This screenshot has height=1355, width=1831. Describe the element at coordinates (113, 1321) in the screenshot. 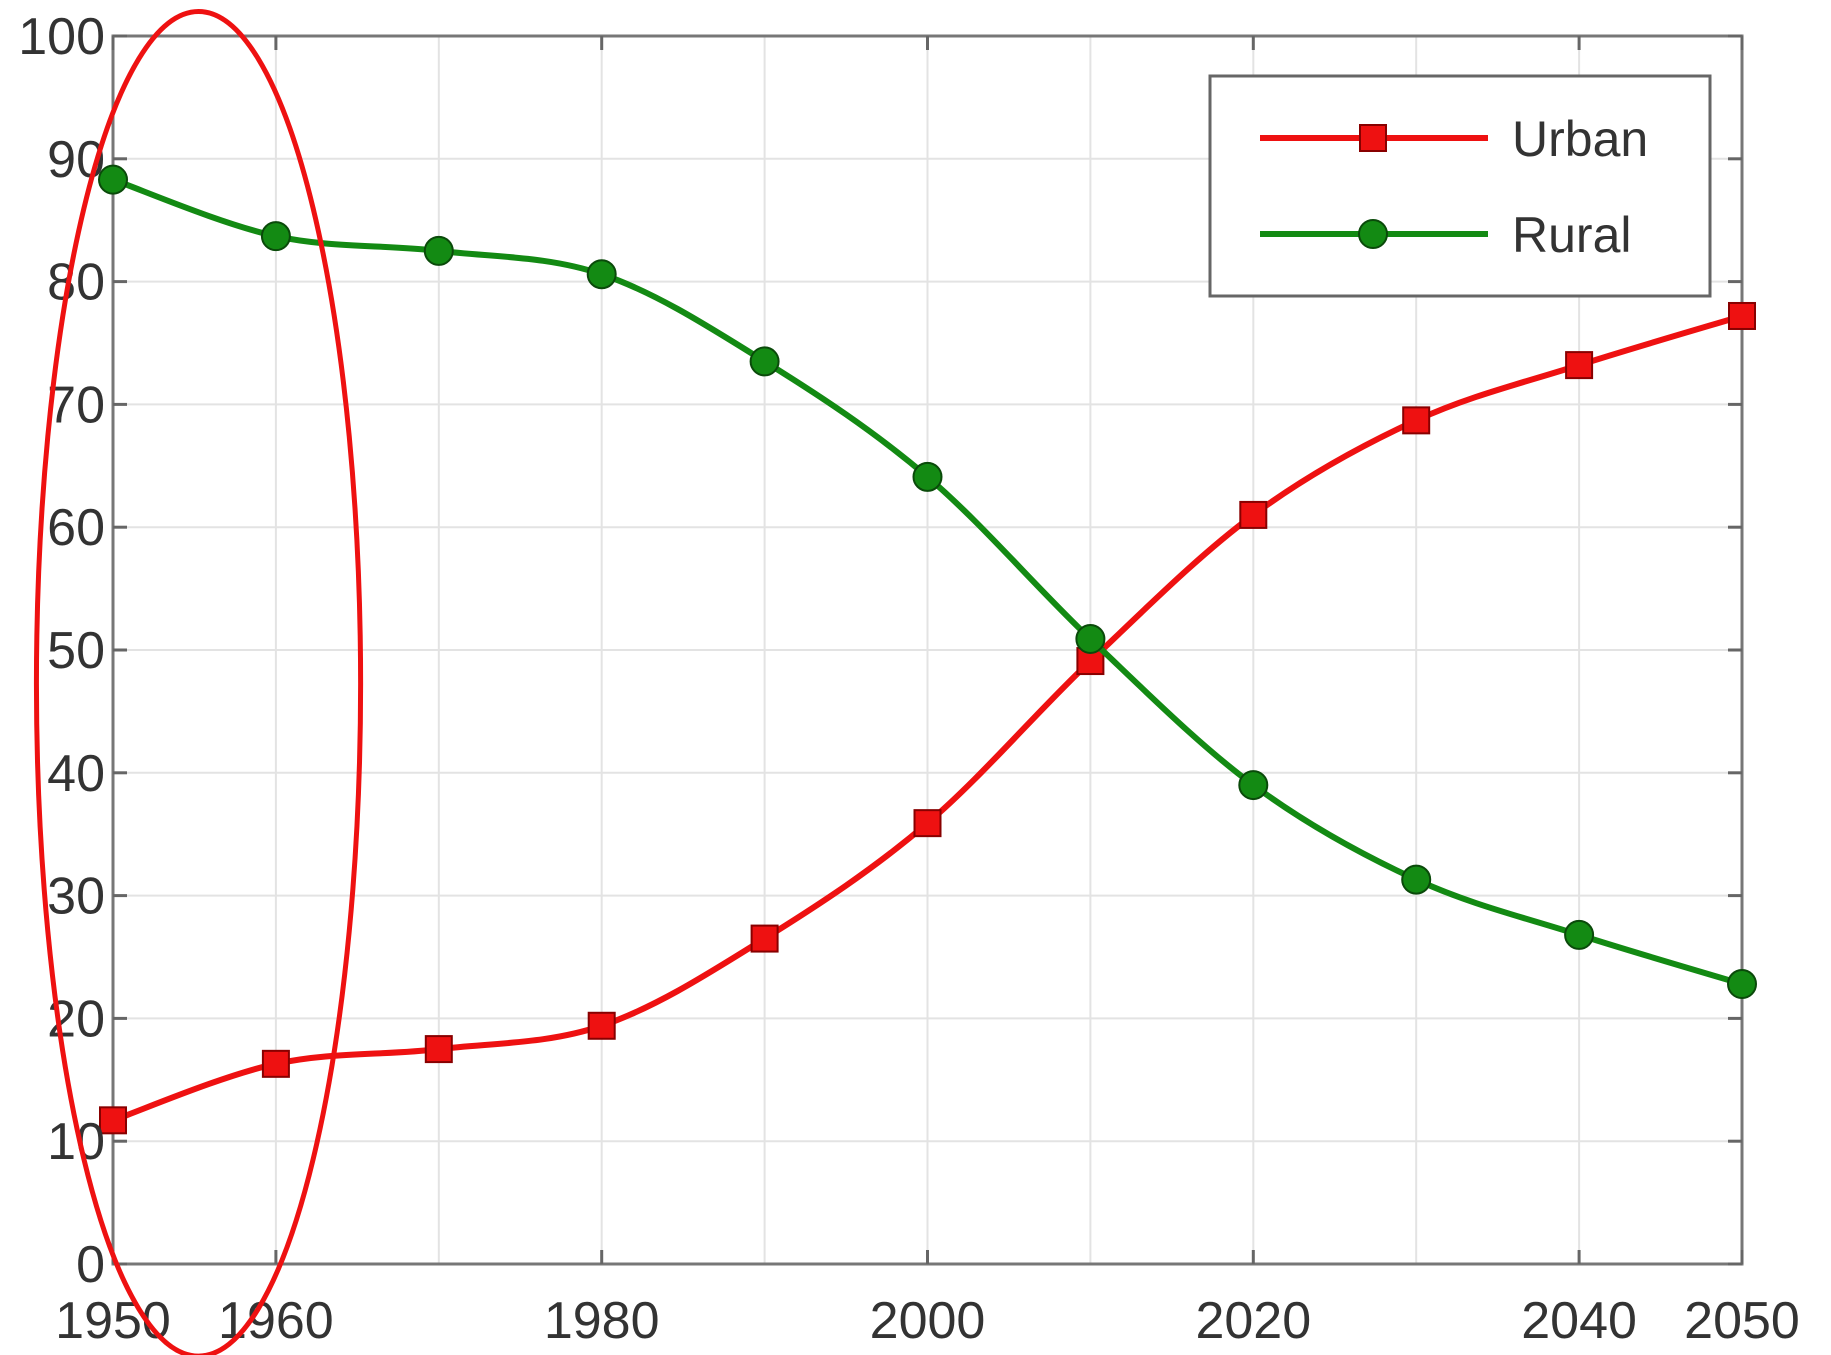

I see `x-tick-label: 1950` at that location.